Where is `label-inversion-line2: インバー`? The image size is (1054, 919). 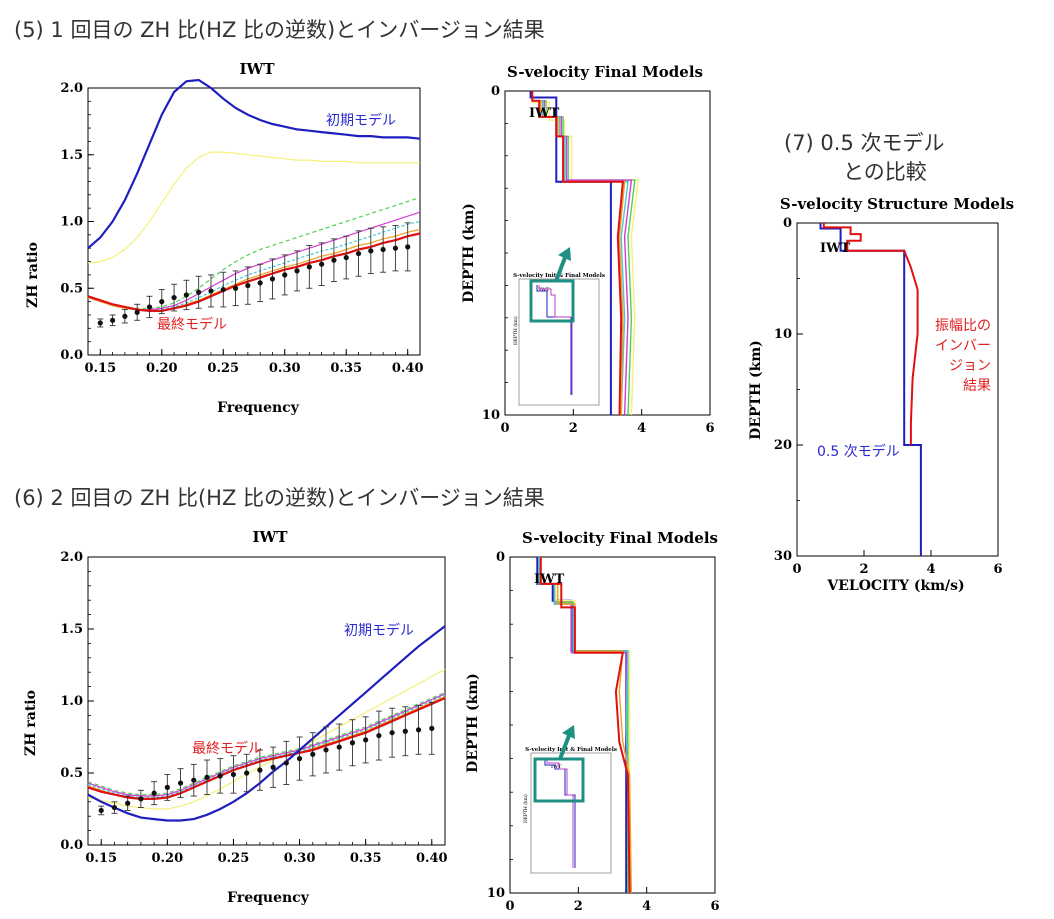
label-inversion-line2: インバー is located at coordinates (963, 346).